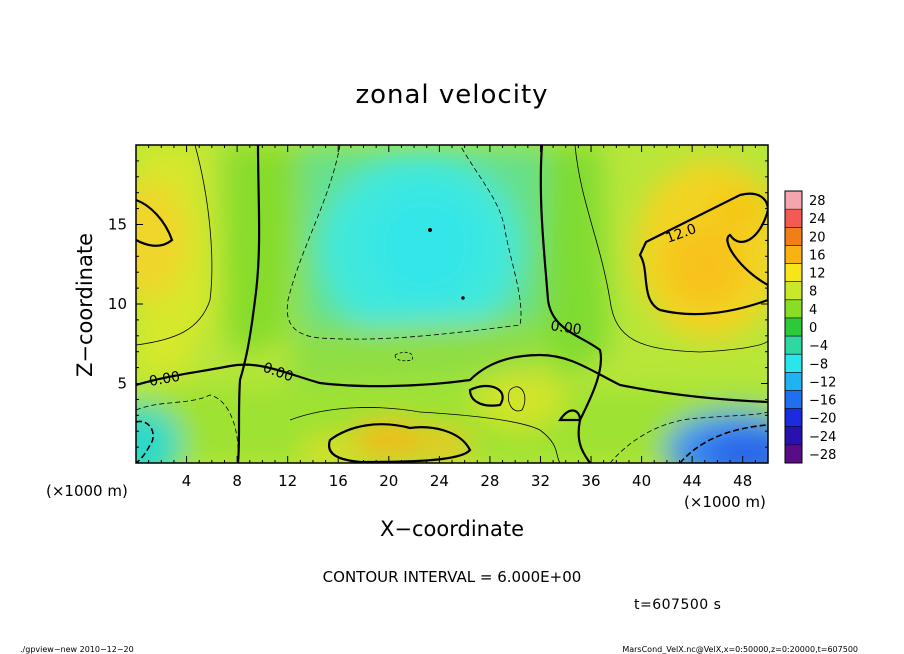 This screenshot has width=904, height=654. What do you see at coordinates (287, 481) in the screenshot?
I see `x-tick-label: 12` at bounding box center [287, 481].